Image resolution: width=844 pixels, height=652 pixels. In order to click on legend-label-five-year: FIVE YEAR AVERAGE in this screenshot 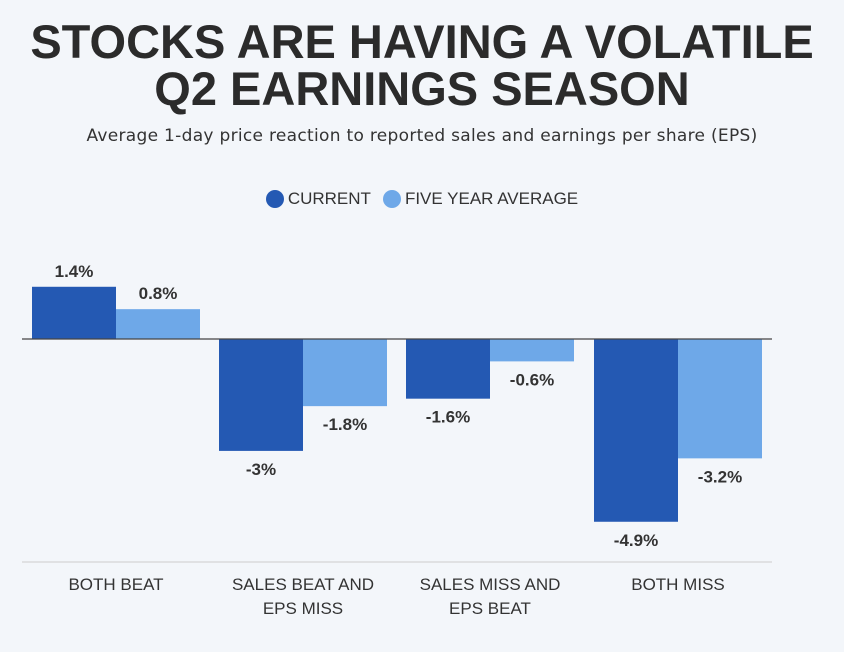, I will do `click(491, 198)`.